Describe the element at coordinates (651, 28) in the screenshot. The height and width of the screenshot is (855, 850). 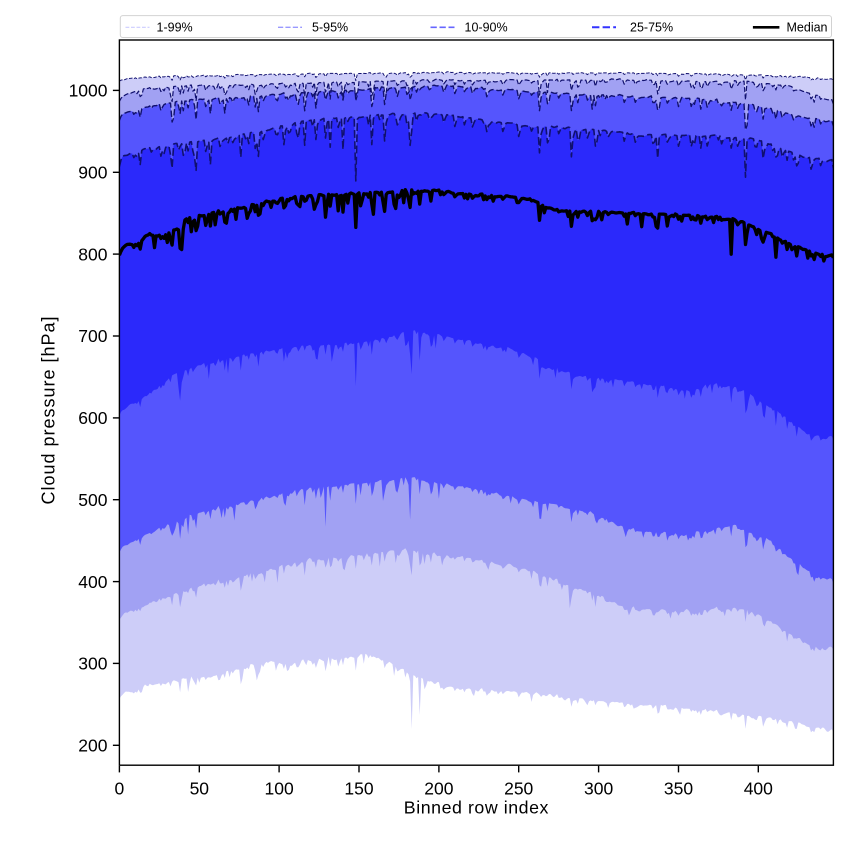
I see `svg-text: 25-75%` at that location.